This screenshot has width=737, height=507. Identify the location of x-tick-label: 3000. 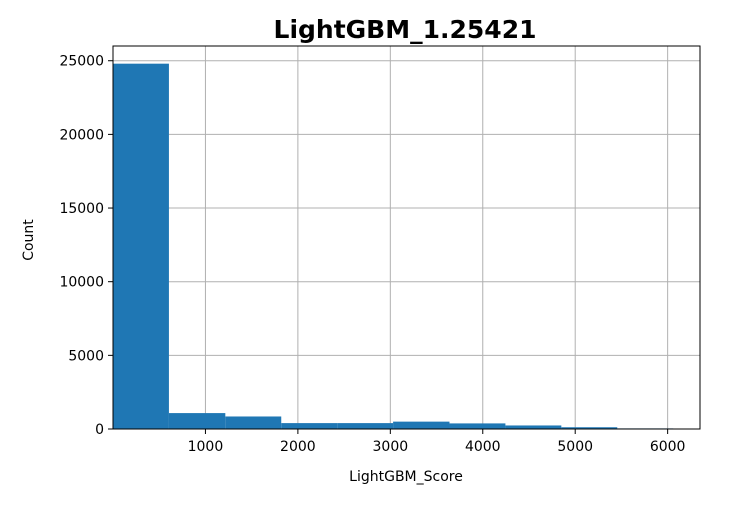
(391, 447).